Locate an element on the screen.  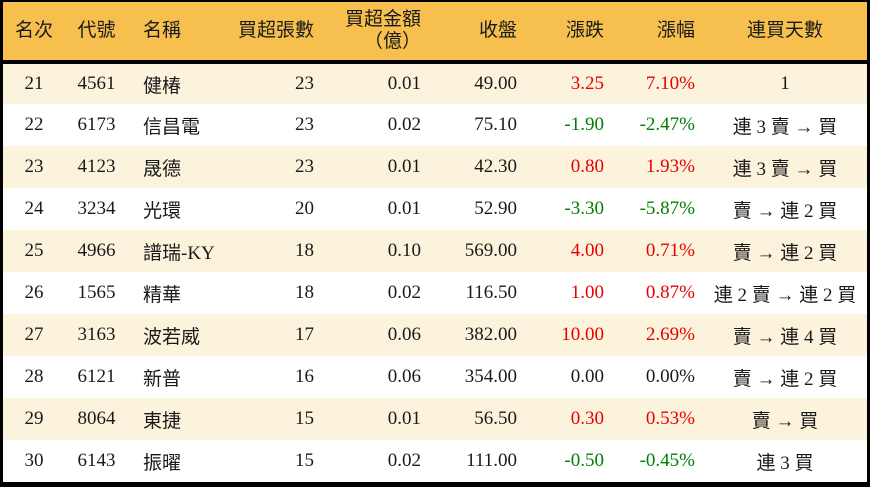
cell-name: 東捷 is located at coordinates (162, 421).